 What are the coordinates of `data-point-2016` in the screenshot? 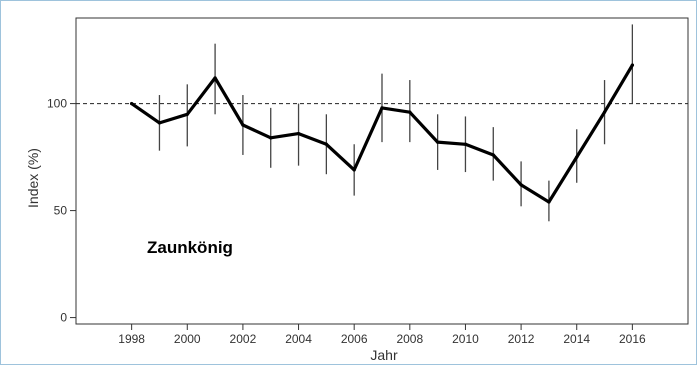 It's located at (632, 65).